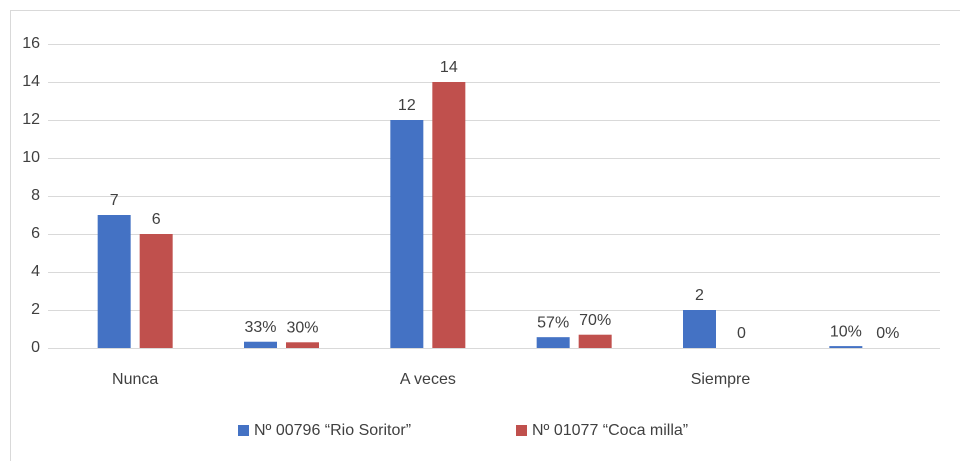  What do you see at coordinates (741, 333) in the screenshot?
I see `data-label: 0` at bounding box center [741, 333].